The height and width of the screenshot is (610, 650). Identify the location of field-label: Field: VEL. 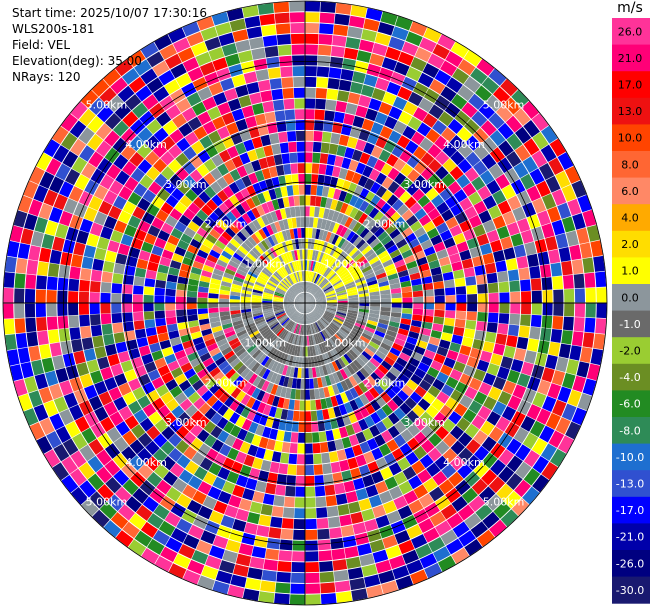
(41, 45).